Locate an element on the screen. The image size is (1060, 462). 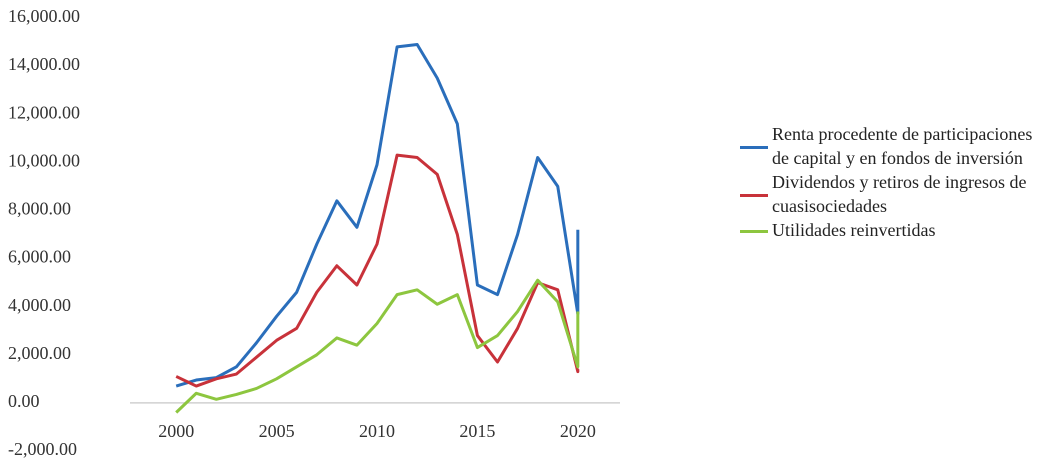
y-tick-label: 16,000.00 is located at coordinates (44, 16).